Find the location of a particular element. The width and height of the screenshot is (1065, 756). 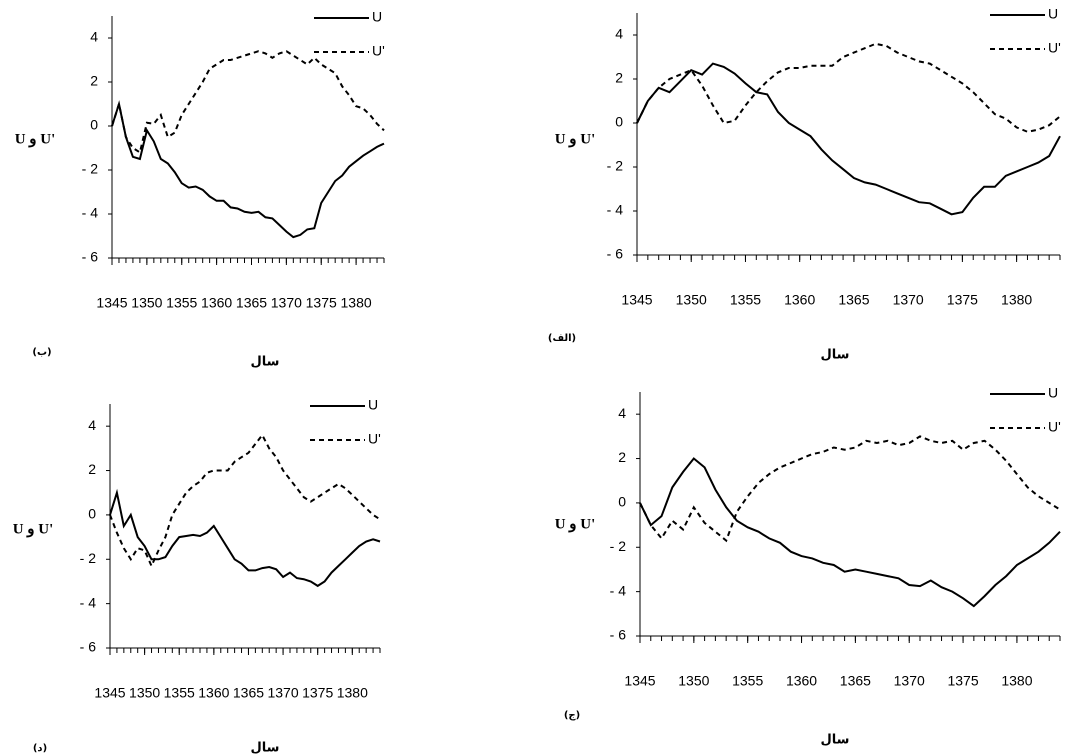

panel-label: (د) is located at coordinates (40, 748).